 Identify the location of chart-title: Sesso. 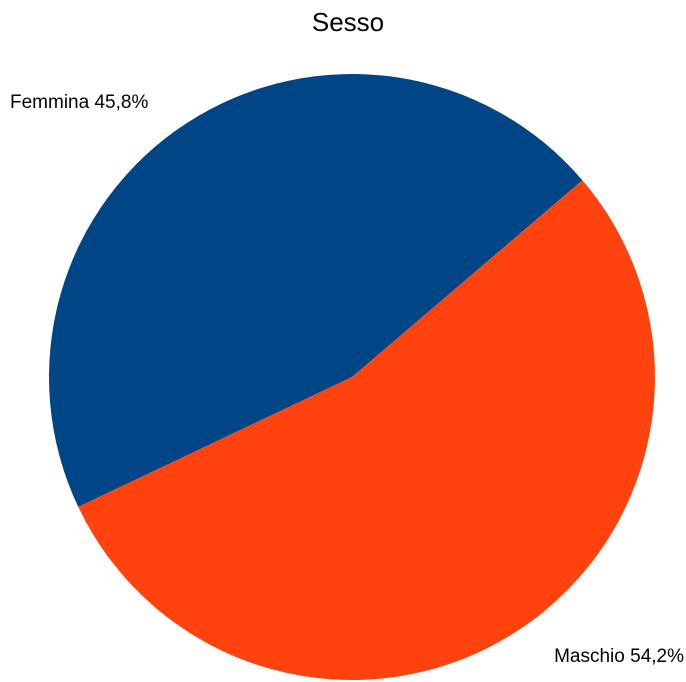
(348, 22).